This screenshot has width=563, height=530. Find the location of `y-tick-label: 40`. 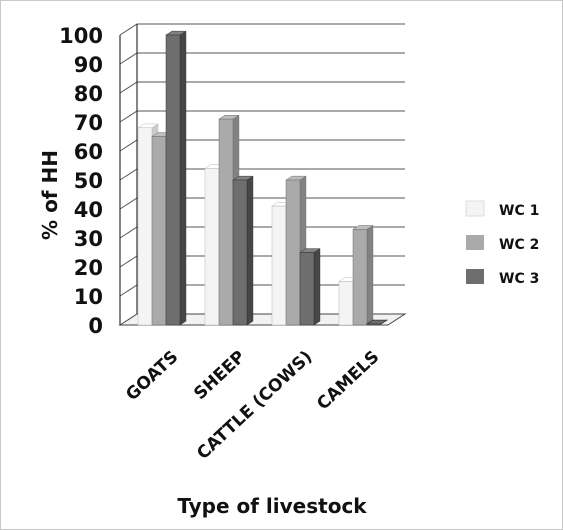

y-tick-label: 40 is located at coordinates (88, 210).